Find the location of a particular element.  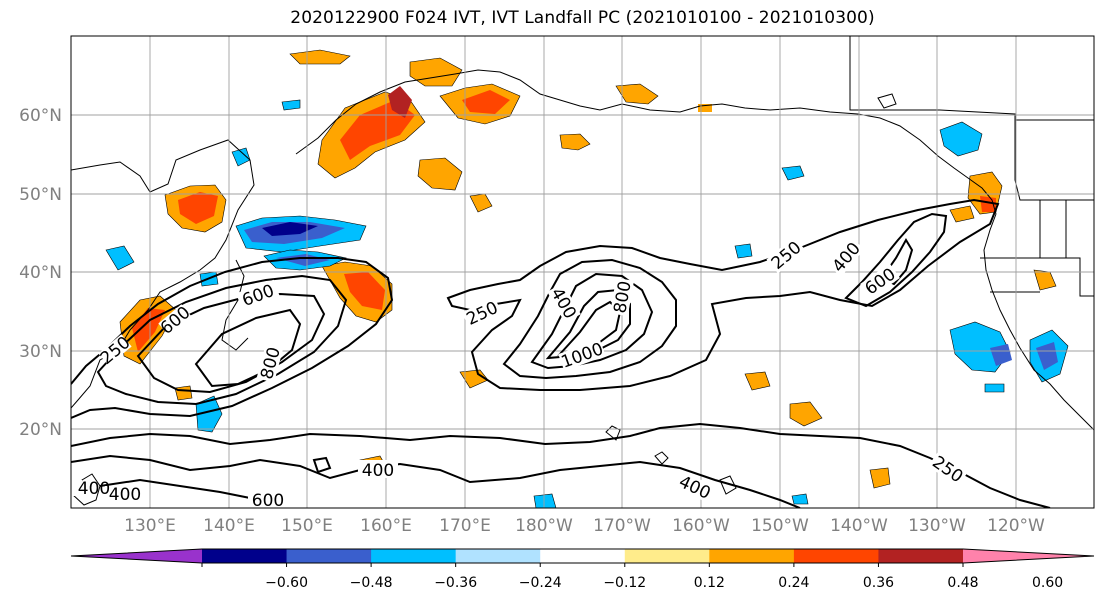

lon-label: 170°W is located at coordinates (622, 526).